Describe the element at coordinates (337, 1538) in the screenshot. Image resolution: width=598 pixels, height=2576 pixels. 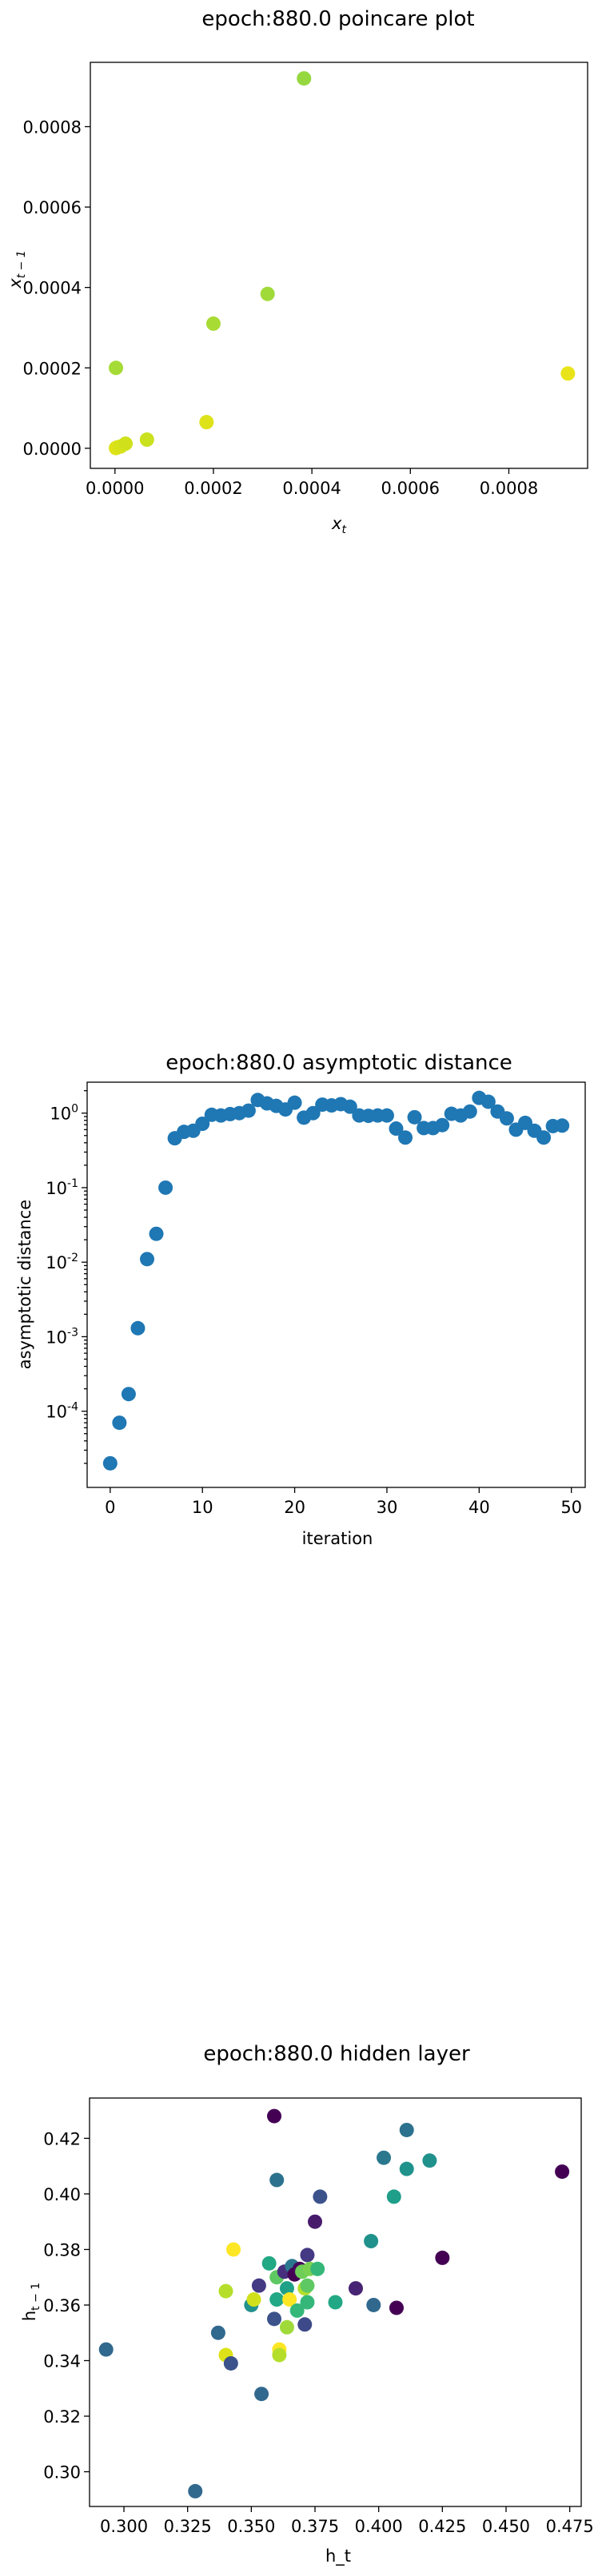
I see `x-axis-label: iteration` at that location.